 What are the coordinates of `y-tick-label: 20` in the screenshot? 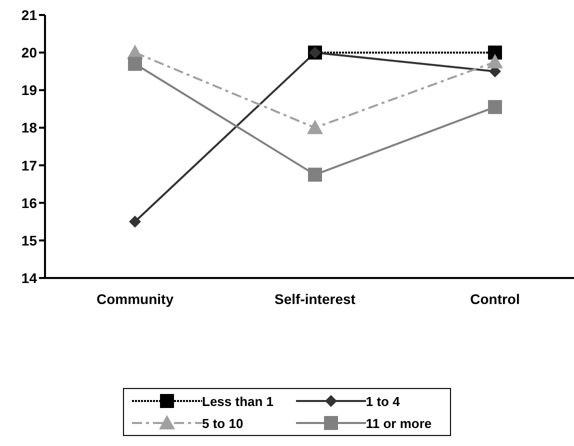 It's located at (29, 52).